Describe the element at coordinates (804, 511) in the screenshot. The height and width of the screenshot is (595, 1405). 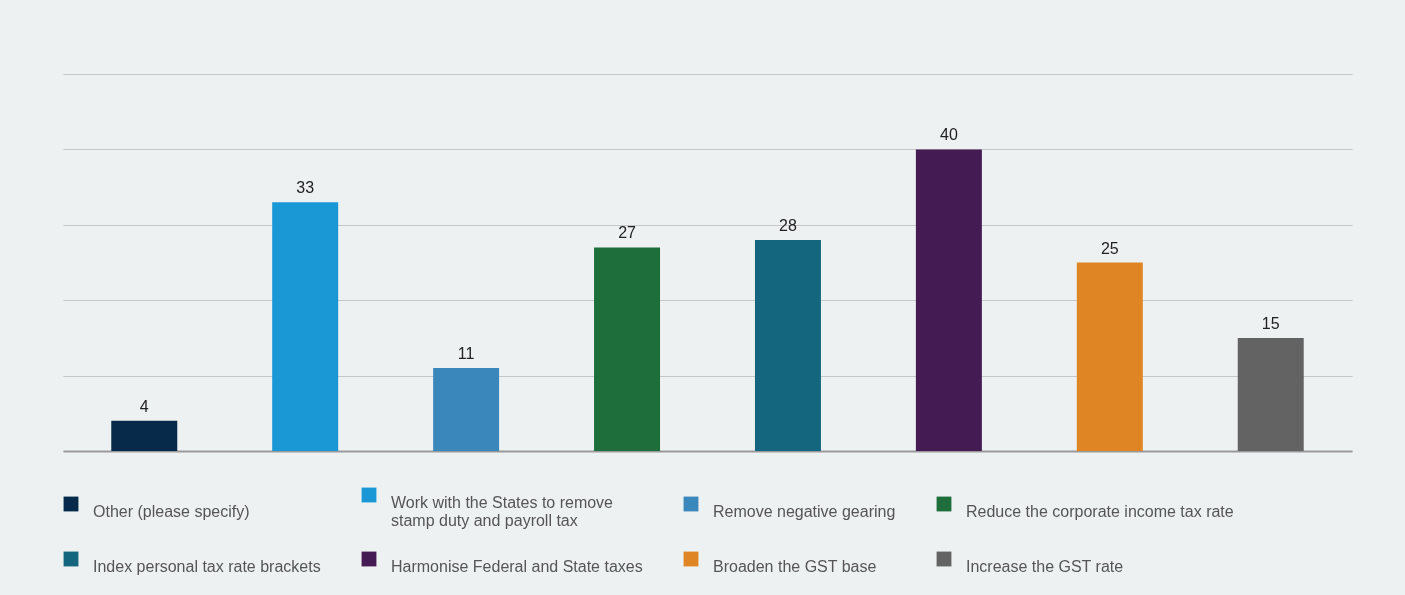
I see `legend-label: Remove negative gearing` at that location.